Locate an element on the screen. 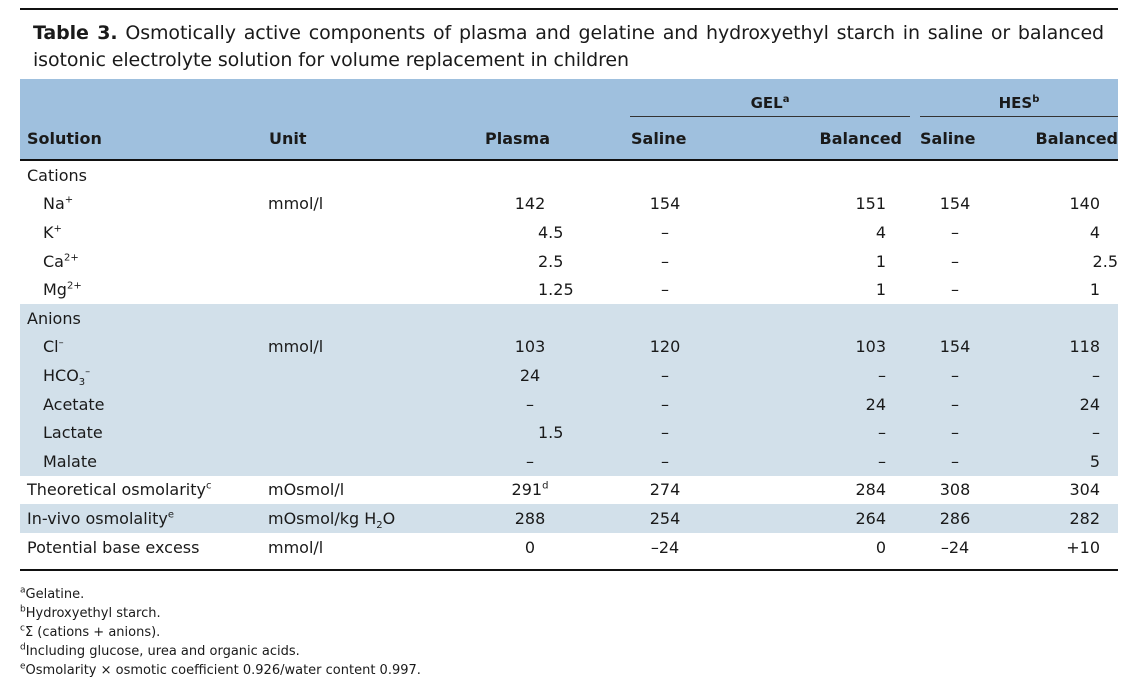 This screenshot has width=1142, height=694. table-row: Cl– mmol/l 103 120 103 154 118 is located at coordinates (569, 347).